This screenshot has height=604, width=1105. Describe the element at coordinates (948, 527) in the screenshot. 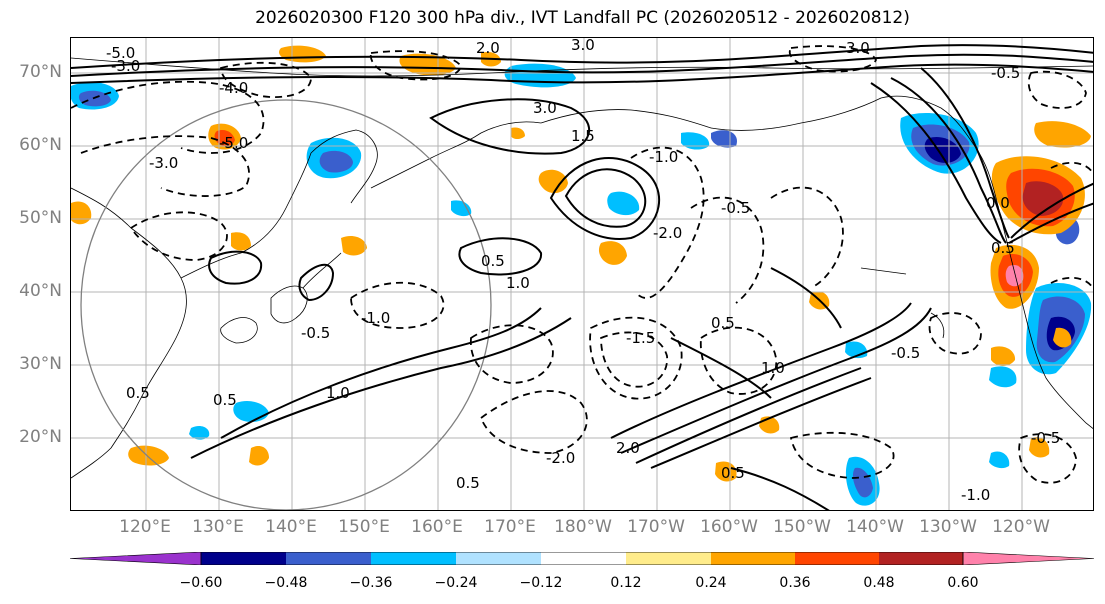

I see `lon-label-130w: 130°W` at that location.